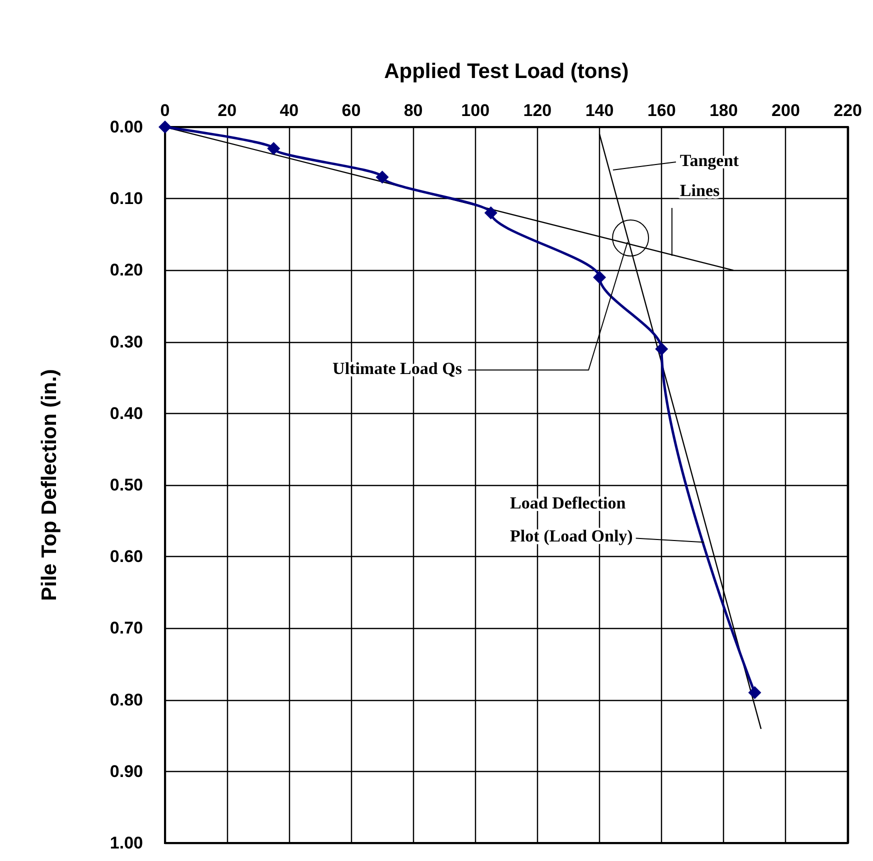 Image resolution: width=873 pixels, height=861 pixels. I want to click on y-tick-label: 0.30, so click(126, 342).